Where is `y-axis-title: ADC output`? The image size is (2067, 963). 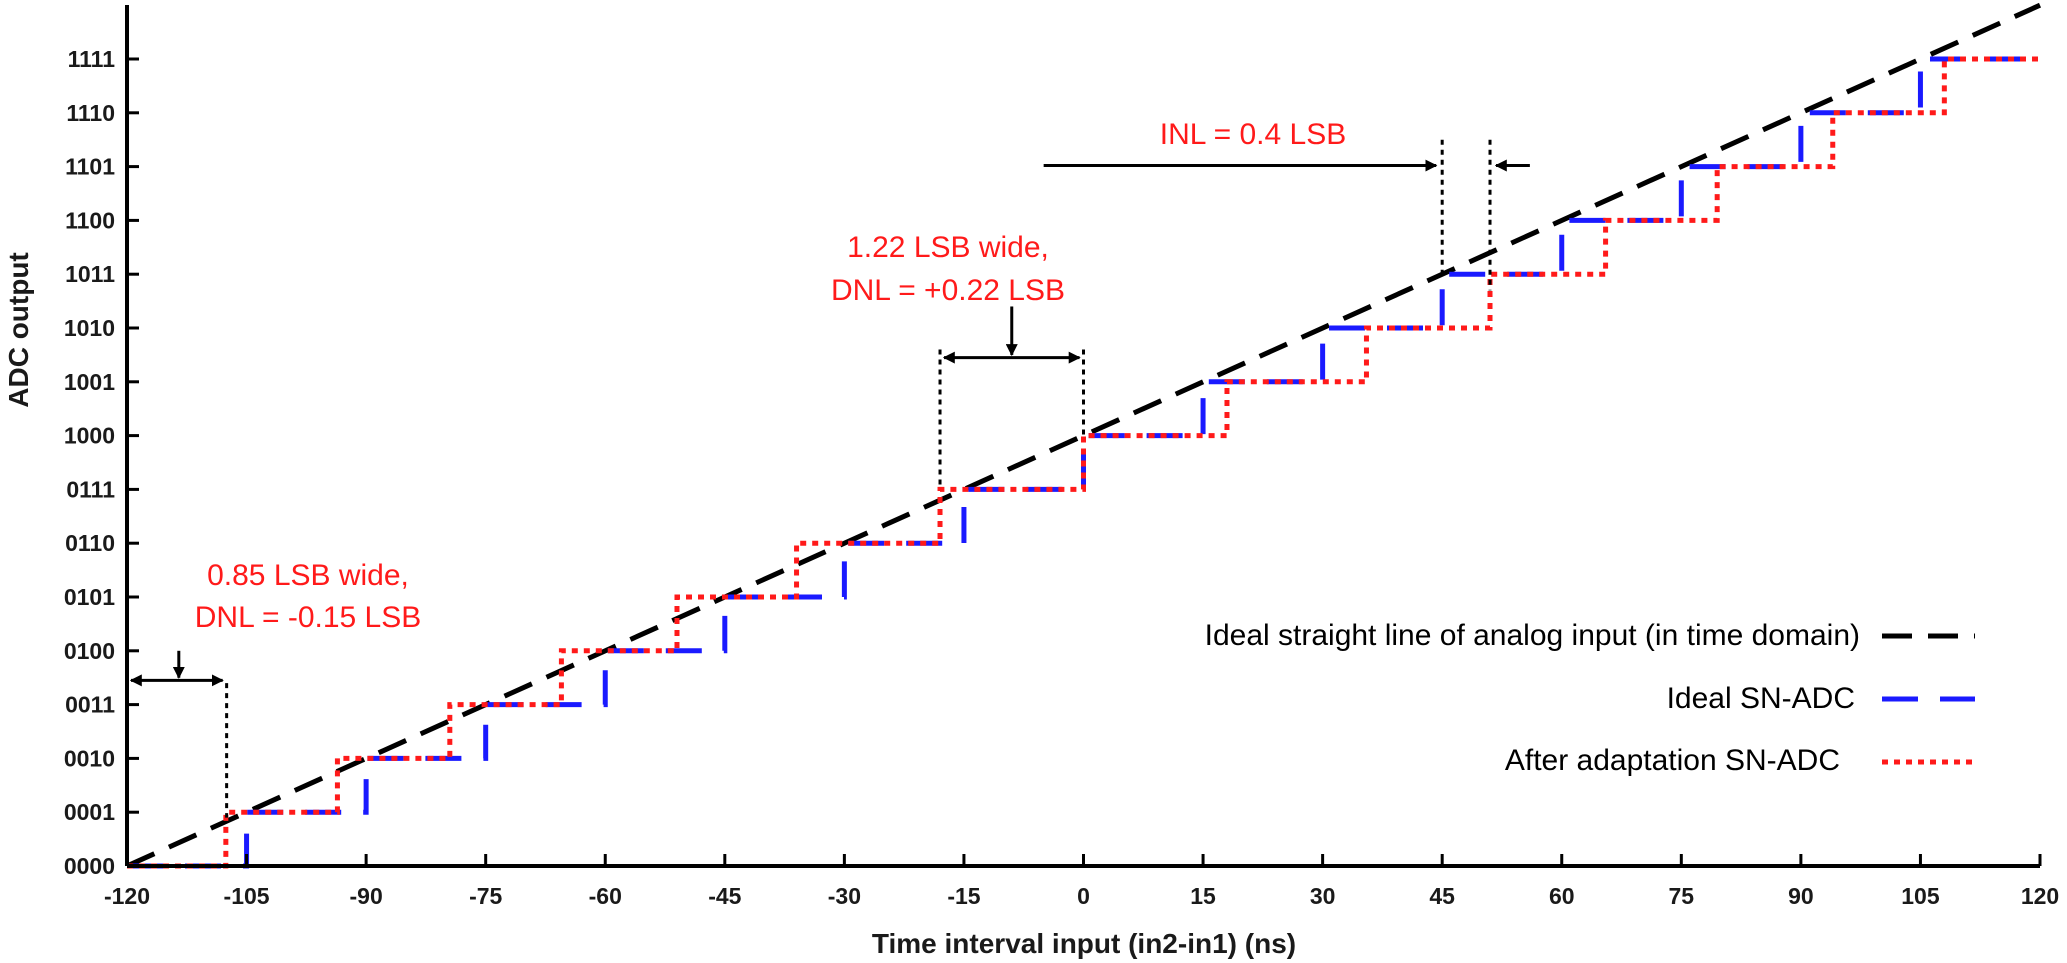 y-axis-title: ADC output is located at coordinates (18, 330).